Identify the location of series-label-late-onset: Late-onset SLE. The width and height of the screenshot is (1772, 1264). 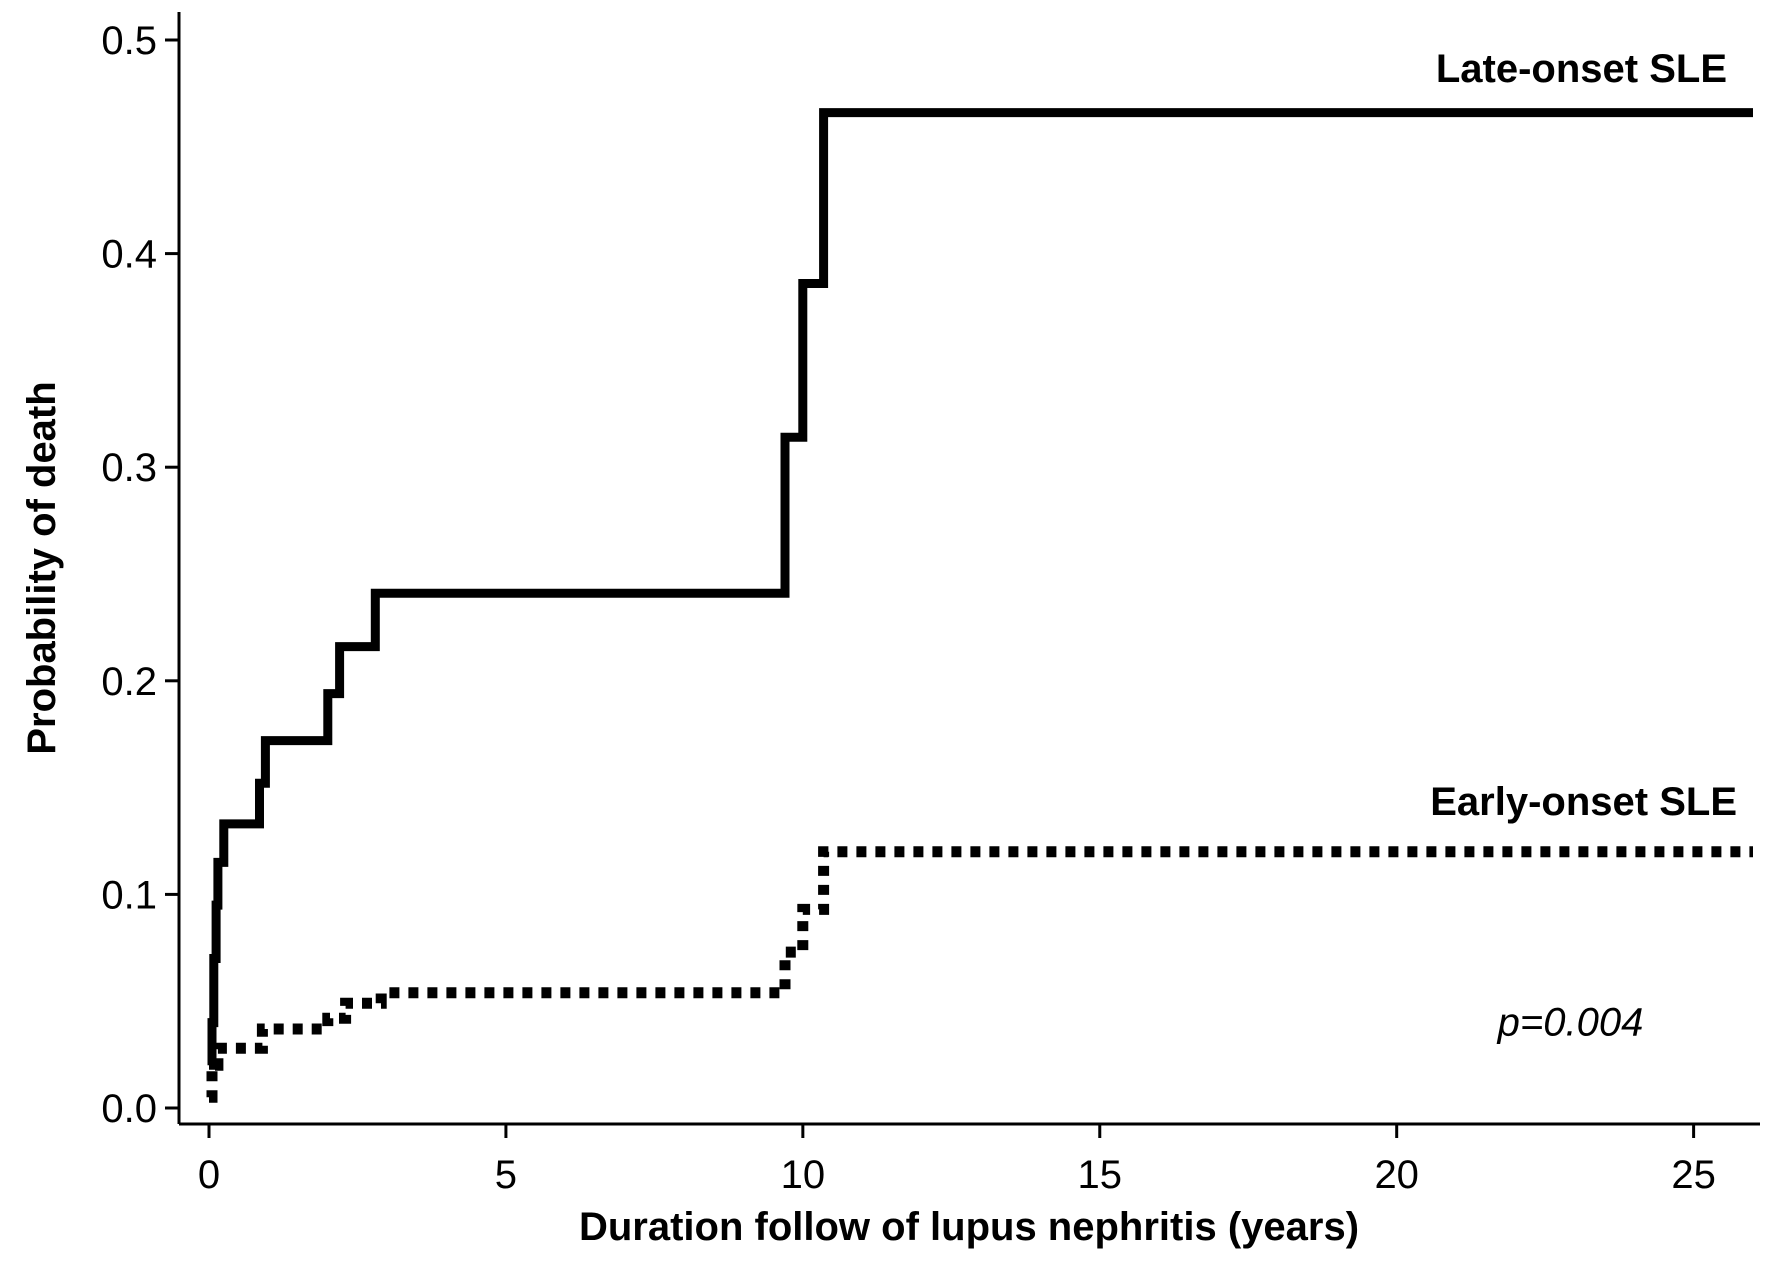
(1581, 69).